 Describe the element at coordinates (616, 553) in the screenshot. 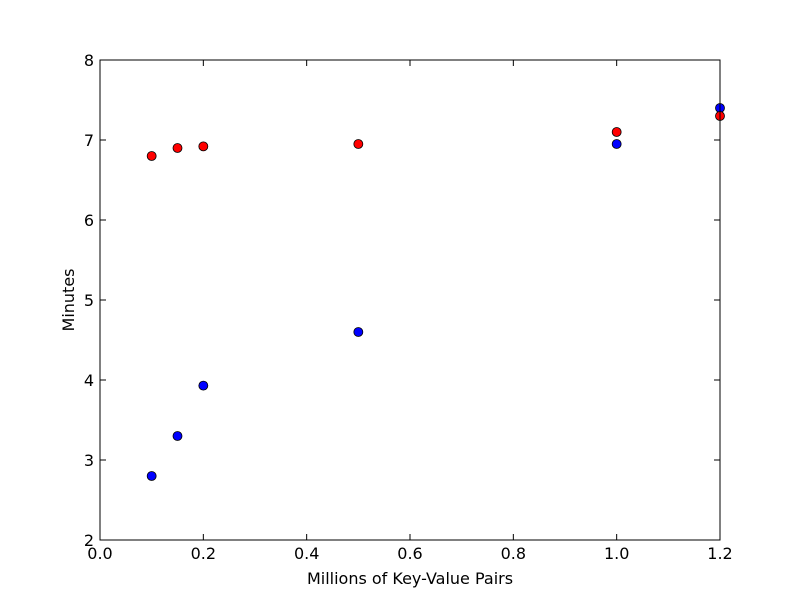

I see `x-tick-label: 1.0` at that location.